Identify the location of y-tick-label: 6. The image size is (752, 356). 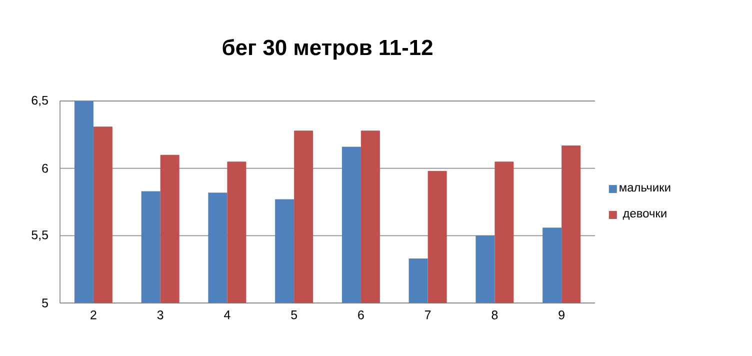
(45, 168).